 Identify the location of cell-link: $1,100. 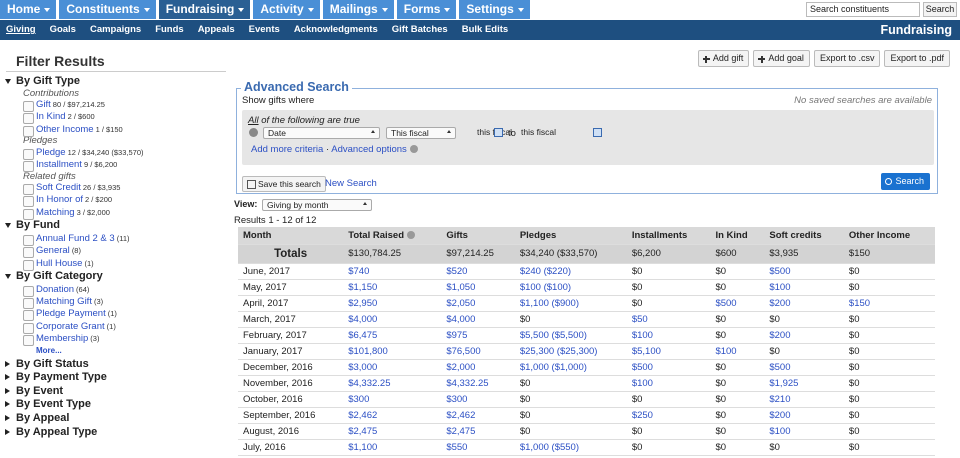
(362, 447).